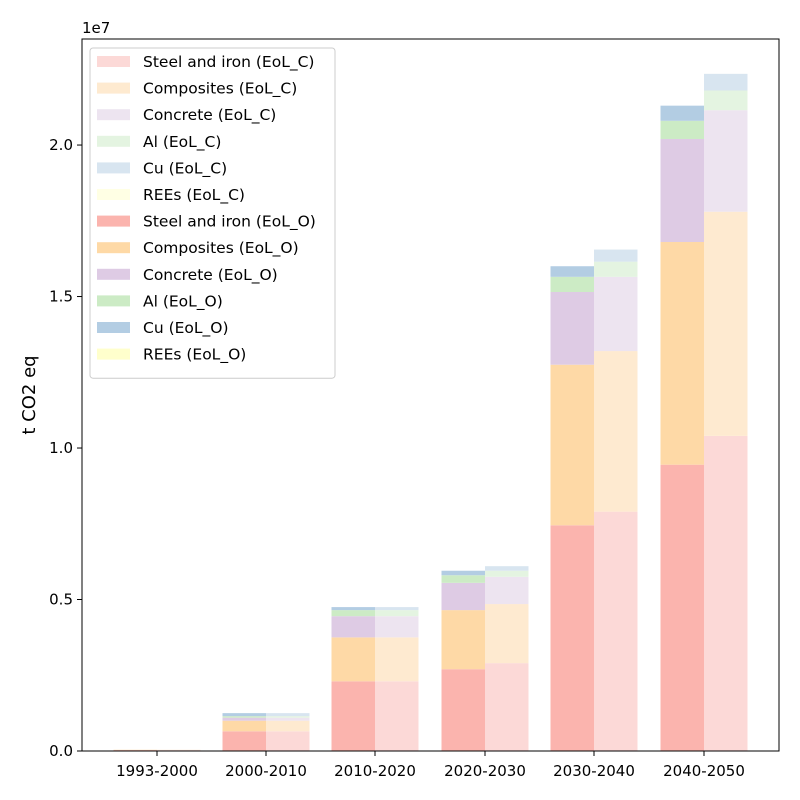  What do you see at coordinates (182, 142) in the screenshot?
I see `legend-label: Al (EoL_C)` at bounding box center [182, 142].